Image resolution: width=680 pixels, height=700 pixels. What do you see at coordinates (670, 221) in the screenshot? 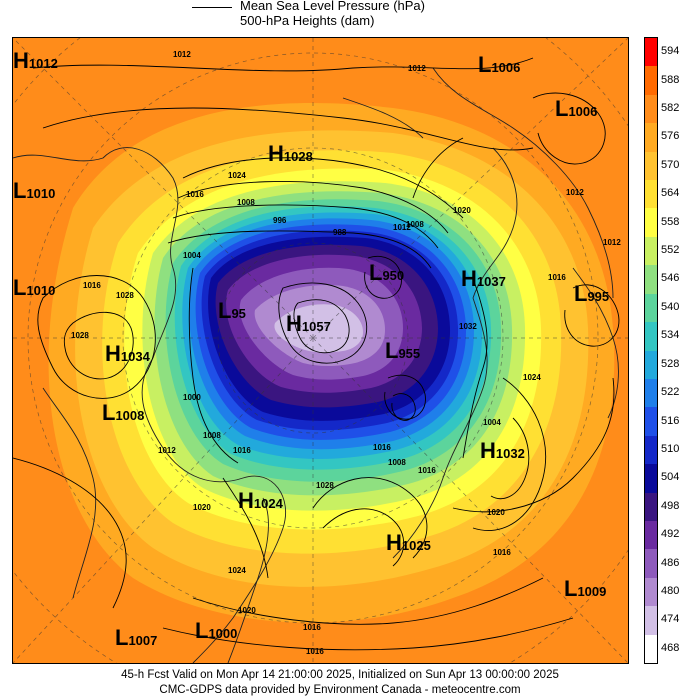
I see `colorbar-tick-label: 558` at bounding box center [670, 221].